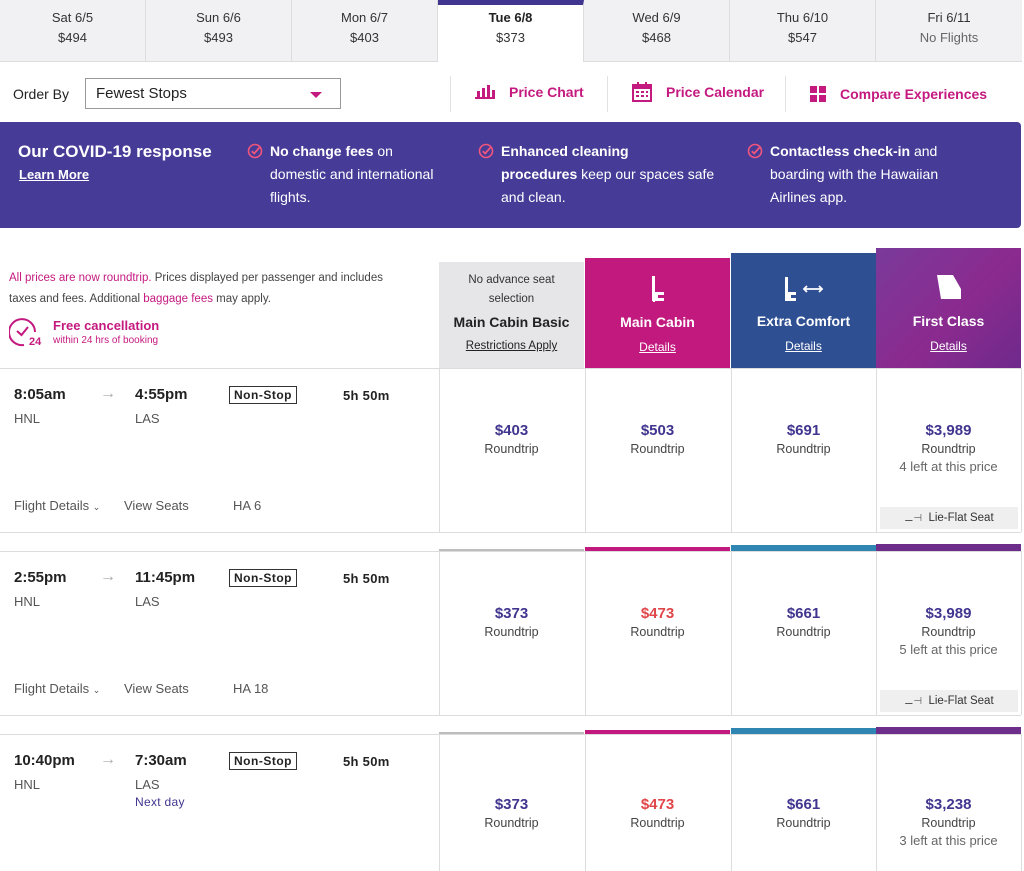  What do you see at coordinates (529, 92) in the screenshot?
I see `price-chart-link: Price Chart` at bounding box center [529, 92].